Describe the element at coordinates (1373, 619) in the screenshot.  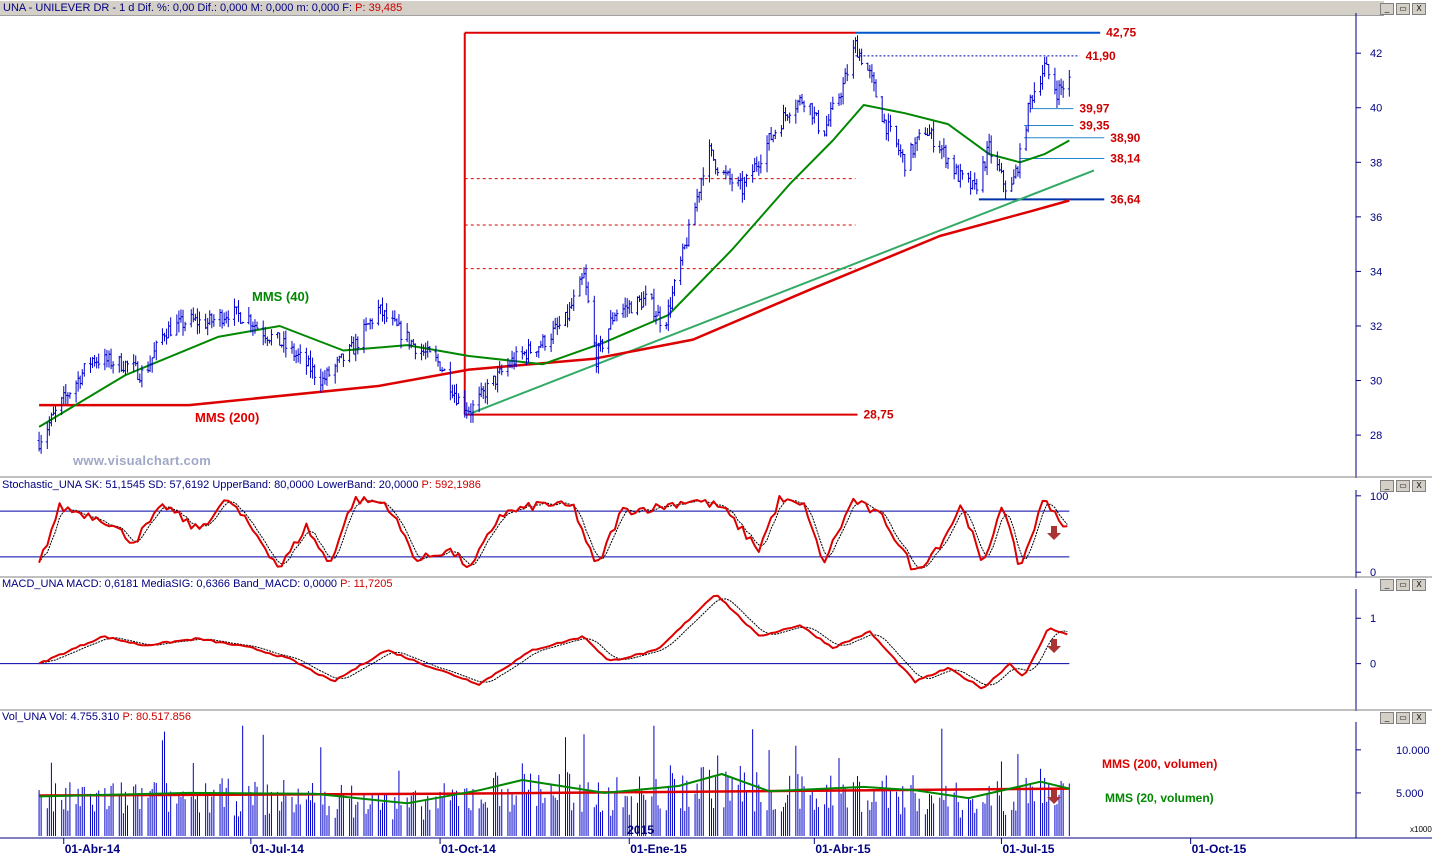
I see `macd-axis-label: 1` at that location.